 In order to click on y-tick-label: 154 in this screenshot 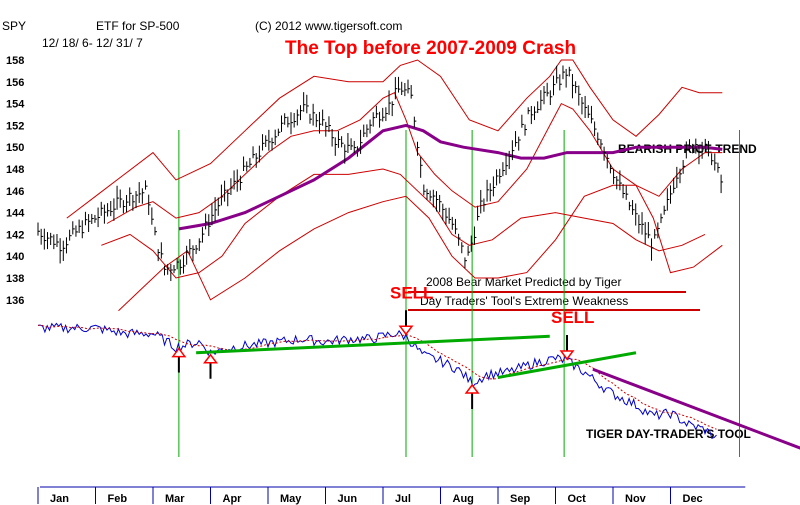, I will do `click(15, 105)`.